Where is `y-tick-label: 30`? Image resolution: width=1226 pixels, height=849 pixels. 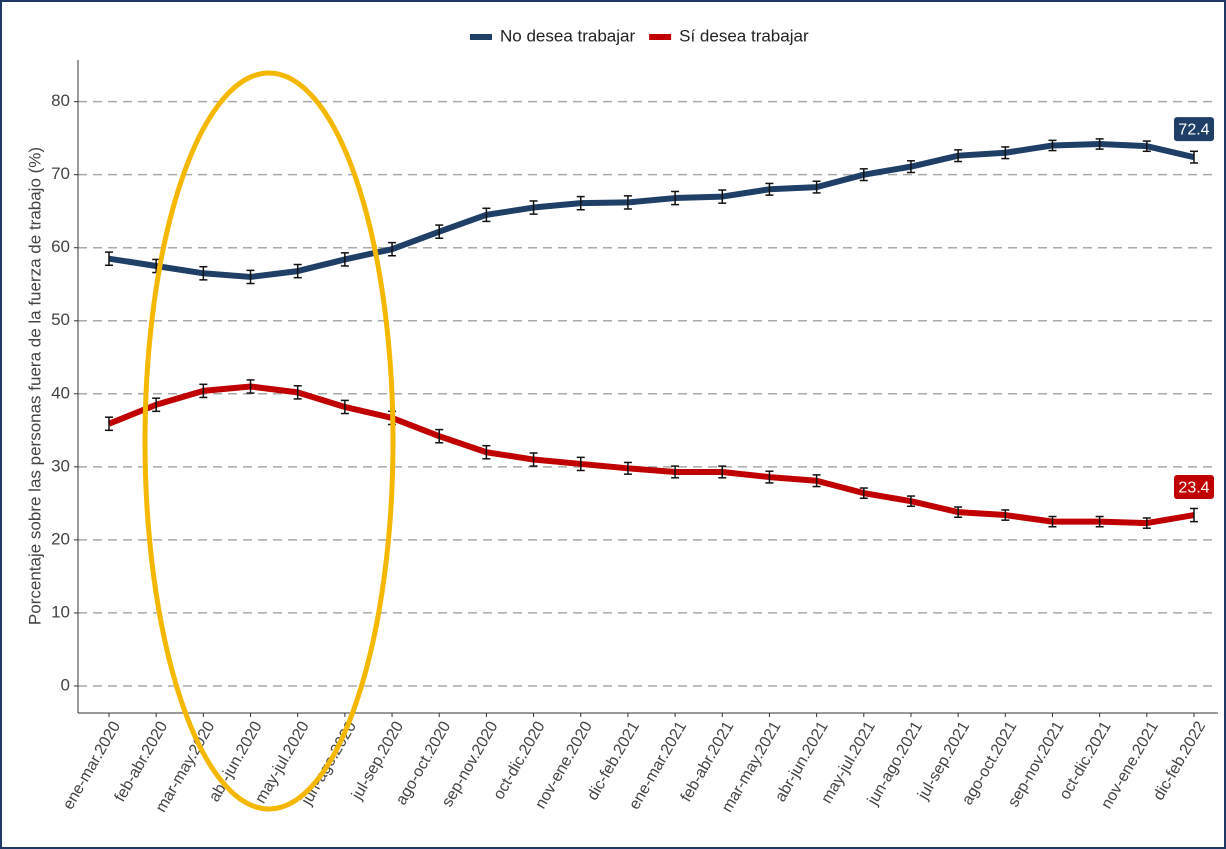
y-tick-label: 30 is located at coordinates (60, 465).